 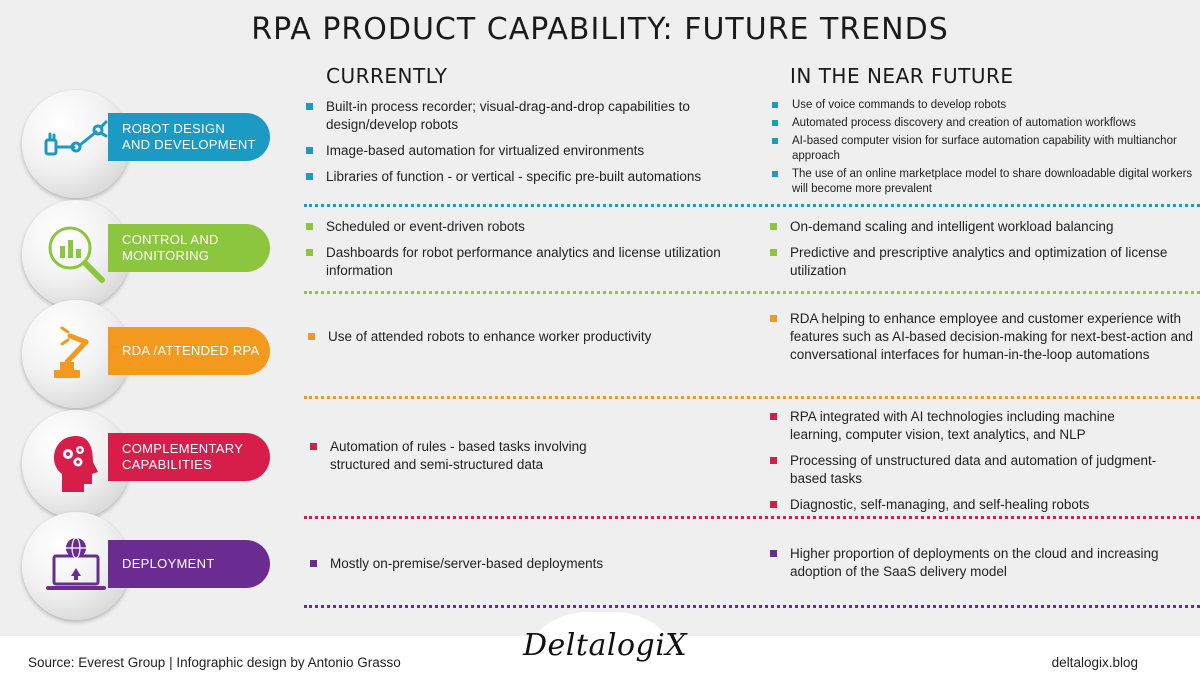 What do you see at coordinates (170, 247) in the screenshot?
I see `category-label-text: CONTROL AND MONITORING` at bounding box center [170, 247].